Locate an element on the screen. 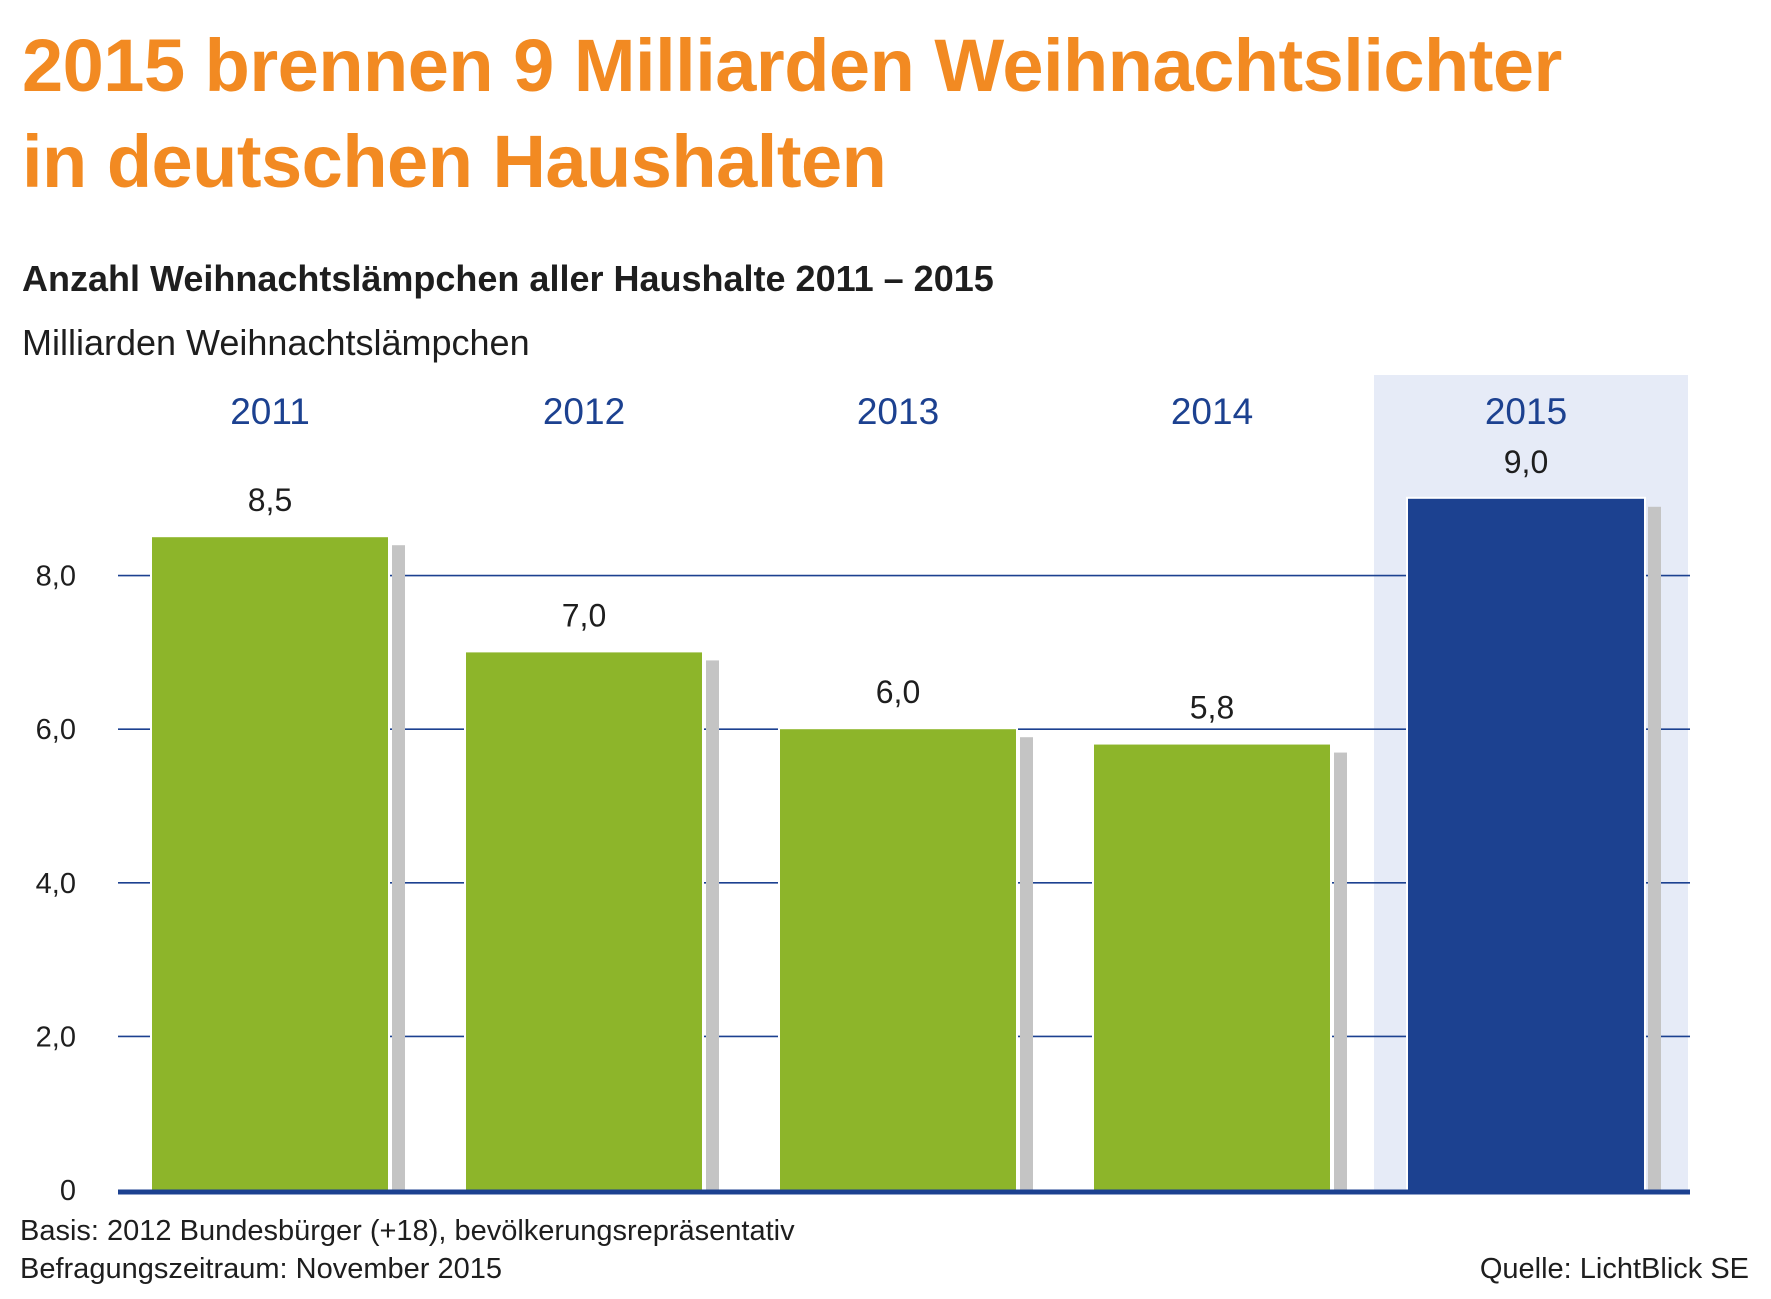 This screenshot has height=1299, width=1771. data-label: 7,0 is located at coordinates (584, 615).